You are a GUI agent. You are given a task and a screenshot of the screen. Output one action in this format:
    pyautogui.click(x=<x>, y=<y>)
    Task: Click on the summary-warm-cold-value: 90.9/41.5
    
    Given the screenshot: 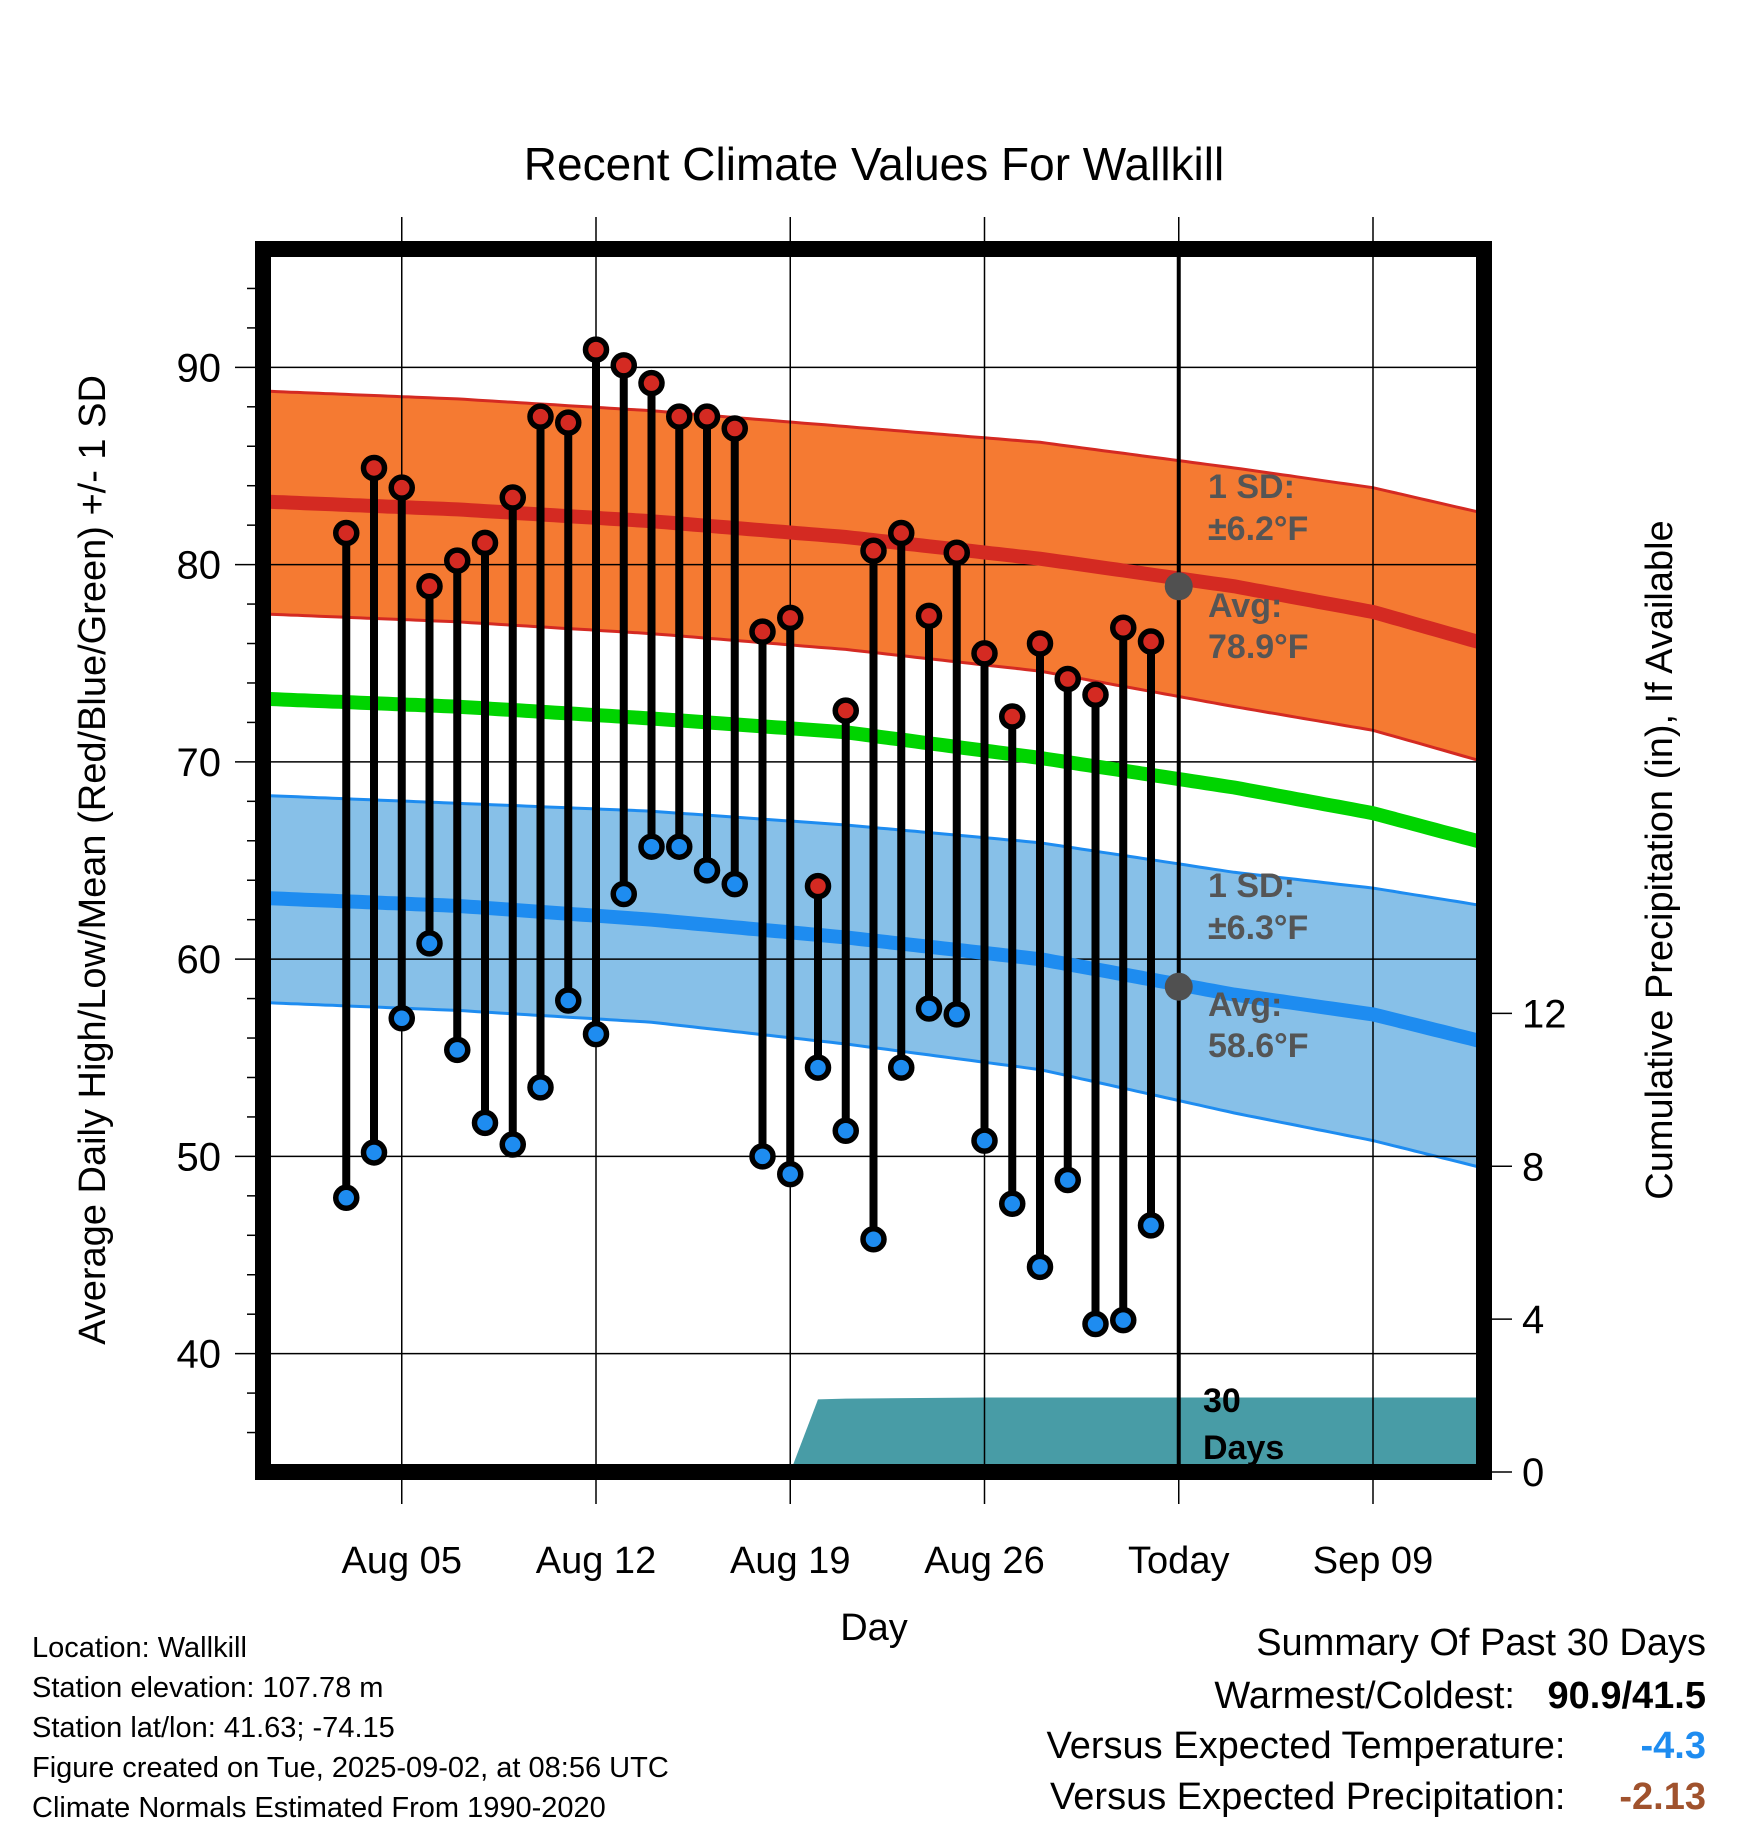 What is the action you would take?
    pyautogui.click(x=1626, y=1696)
    